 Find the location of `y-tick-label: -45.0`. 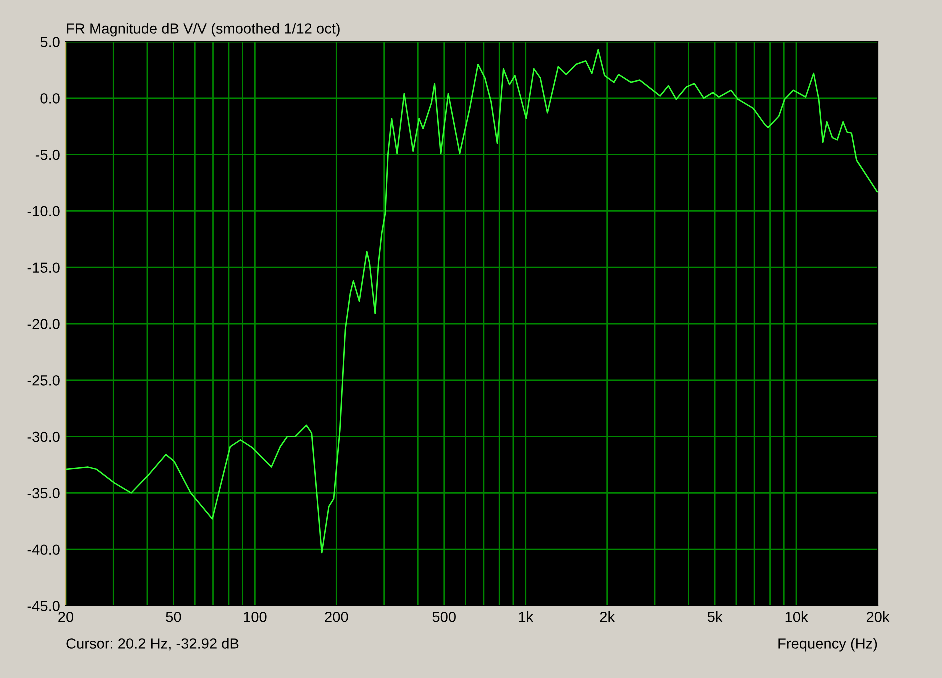

y-tick-label: -45.0 is located at coordinates (44, 606).